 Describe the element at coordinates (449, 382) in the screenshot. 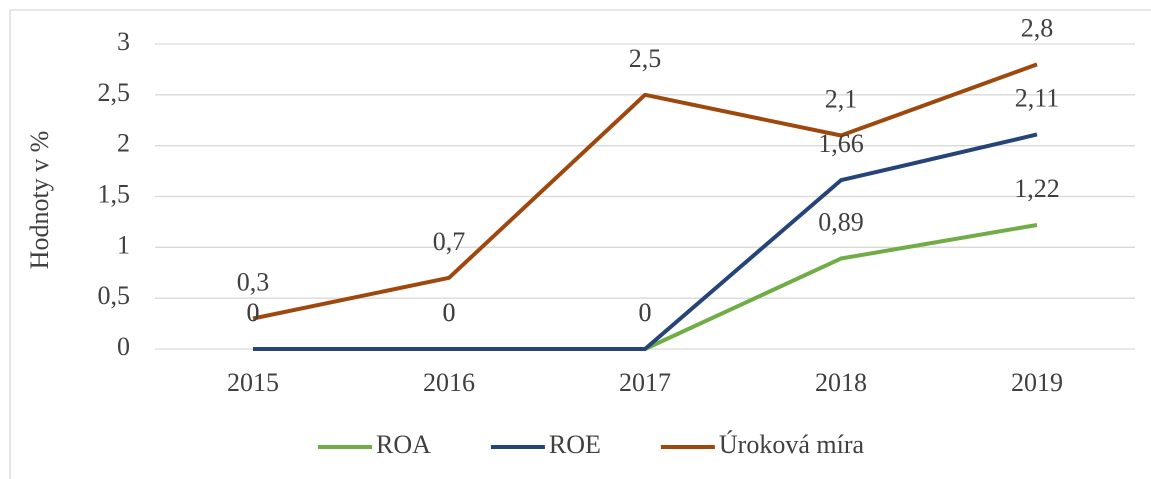

I see `x-tick-label: 2016` at that location.